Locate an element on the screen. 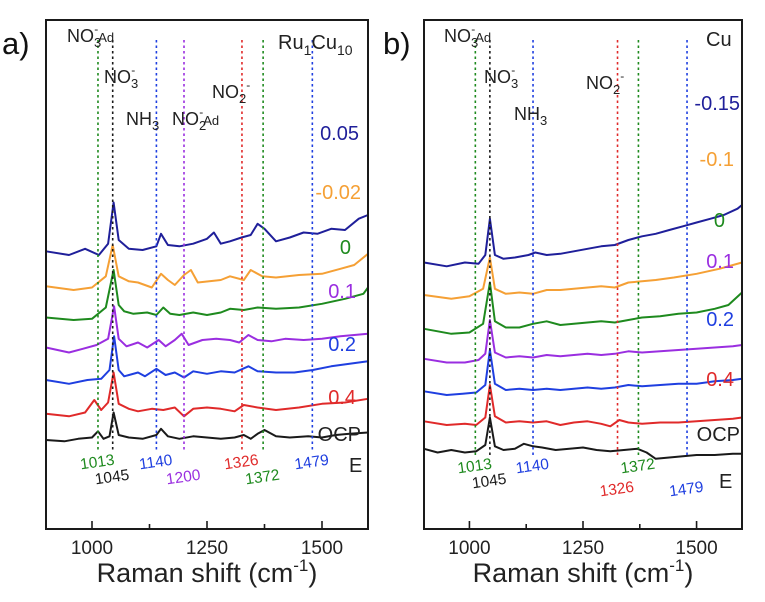 The height and width of the screenshot is (602, 765). spectrum--0.15 is located at coordinates (583, 236).